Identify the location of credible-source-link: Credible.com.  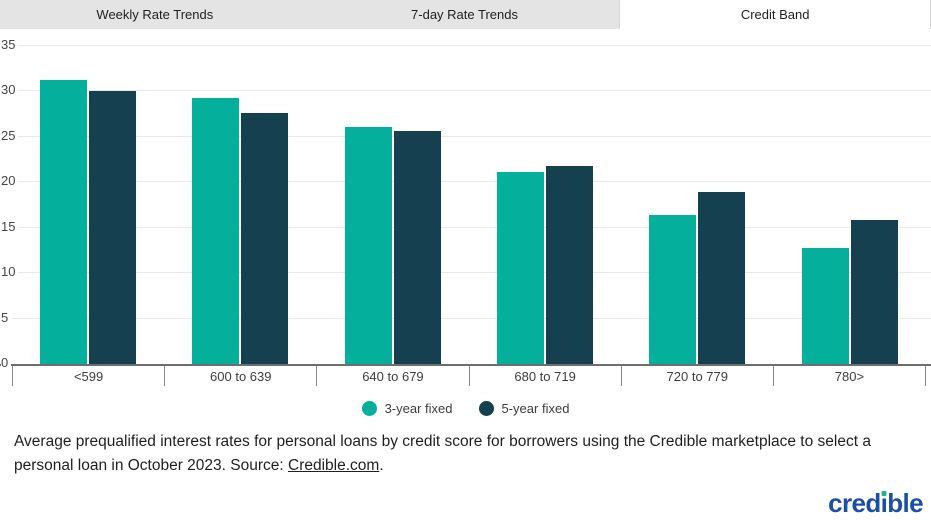
(334, 465).